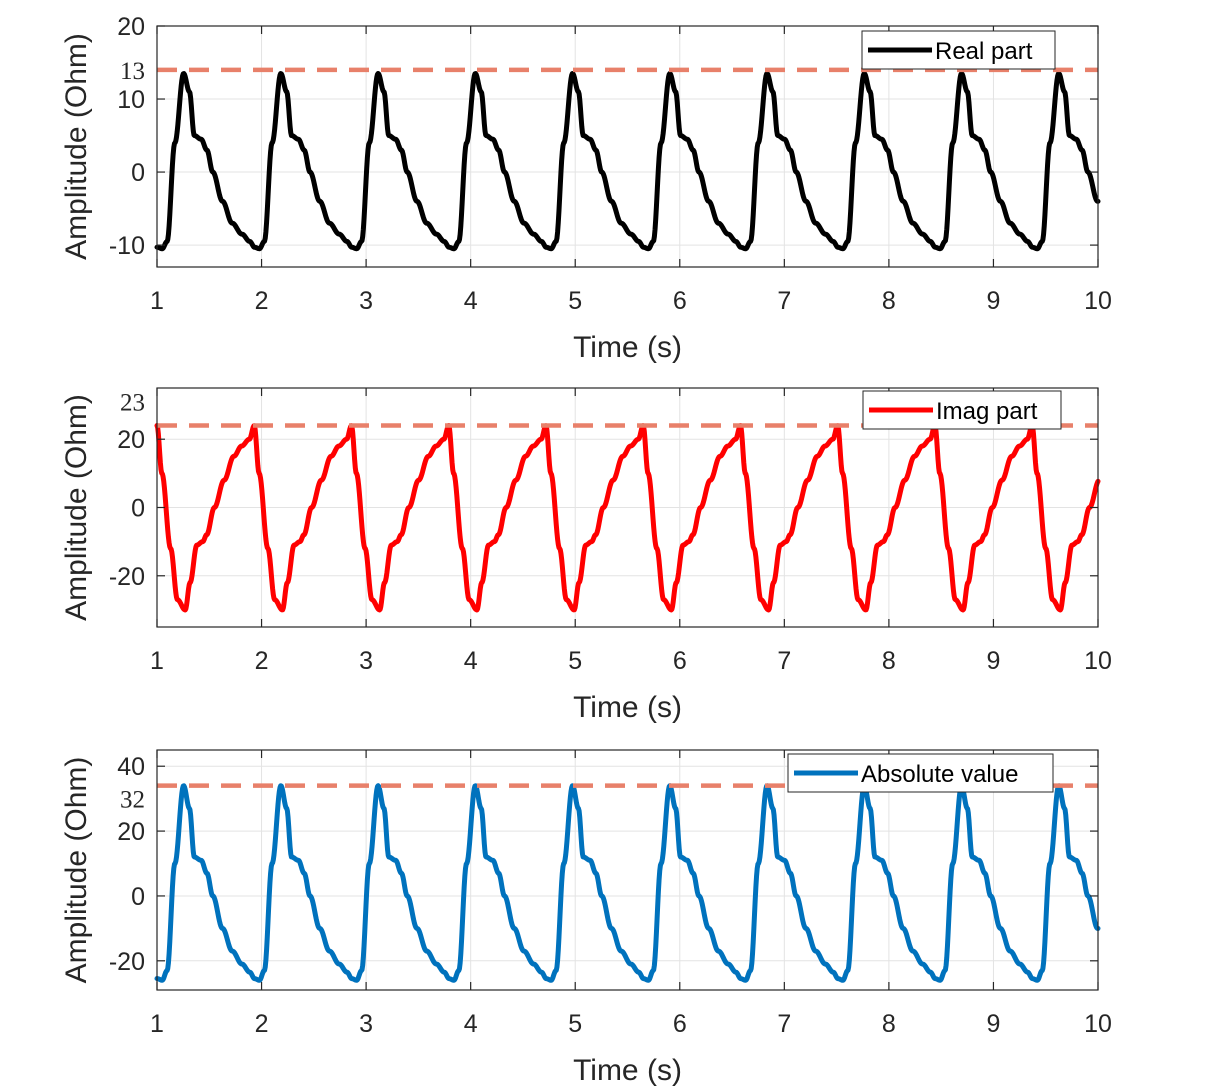  What do you see at coordinates (627, 883) in the screenshot?
I see `series-line-absolute-value` at bounding box center [627, 883].